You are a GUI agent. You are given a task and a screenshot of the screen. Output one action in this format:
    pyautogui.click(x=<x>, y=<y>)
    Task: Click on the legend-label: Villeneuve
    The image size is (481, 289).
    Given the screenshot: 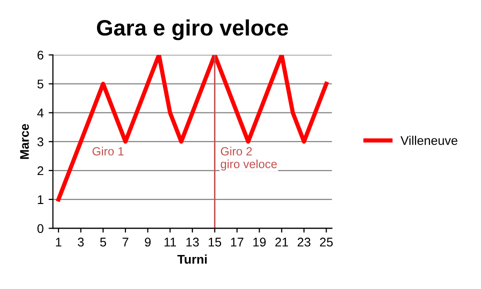 What is the action you would take?
    pyautogui.click(x=429, y=140)
    